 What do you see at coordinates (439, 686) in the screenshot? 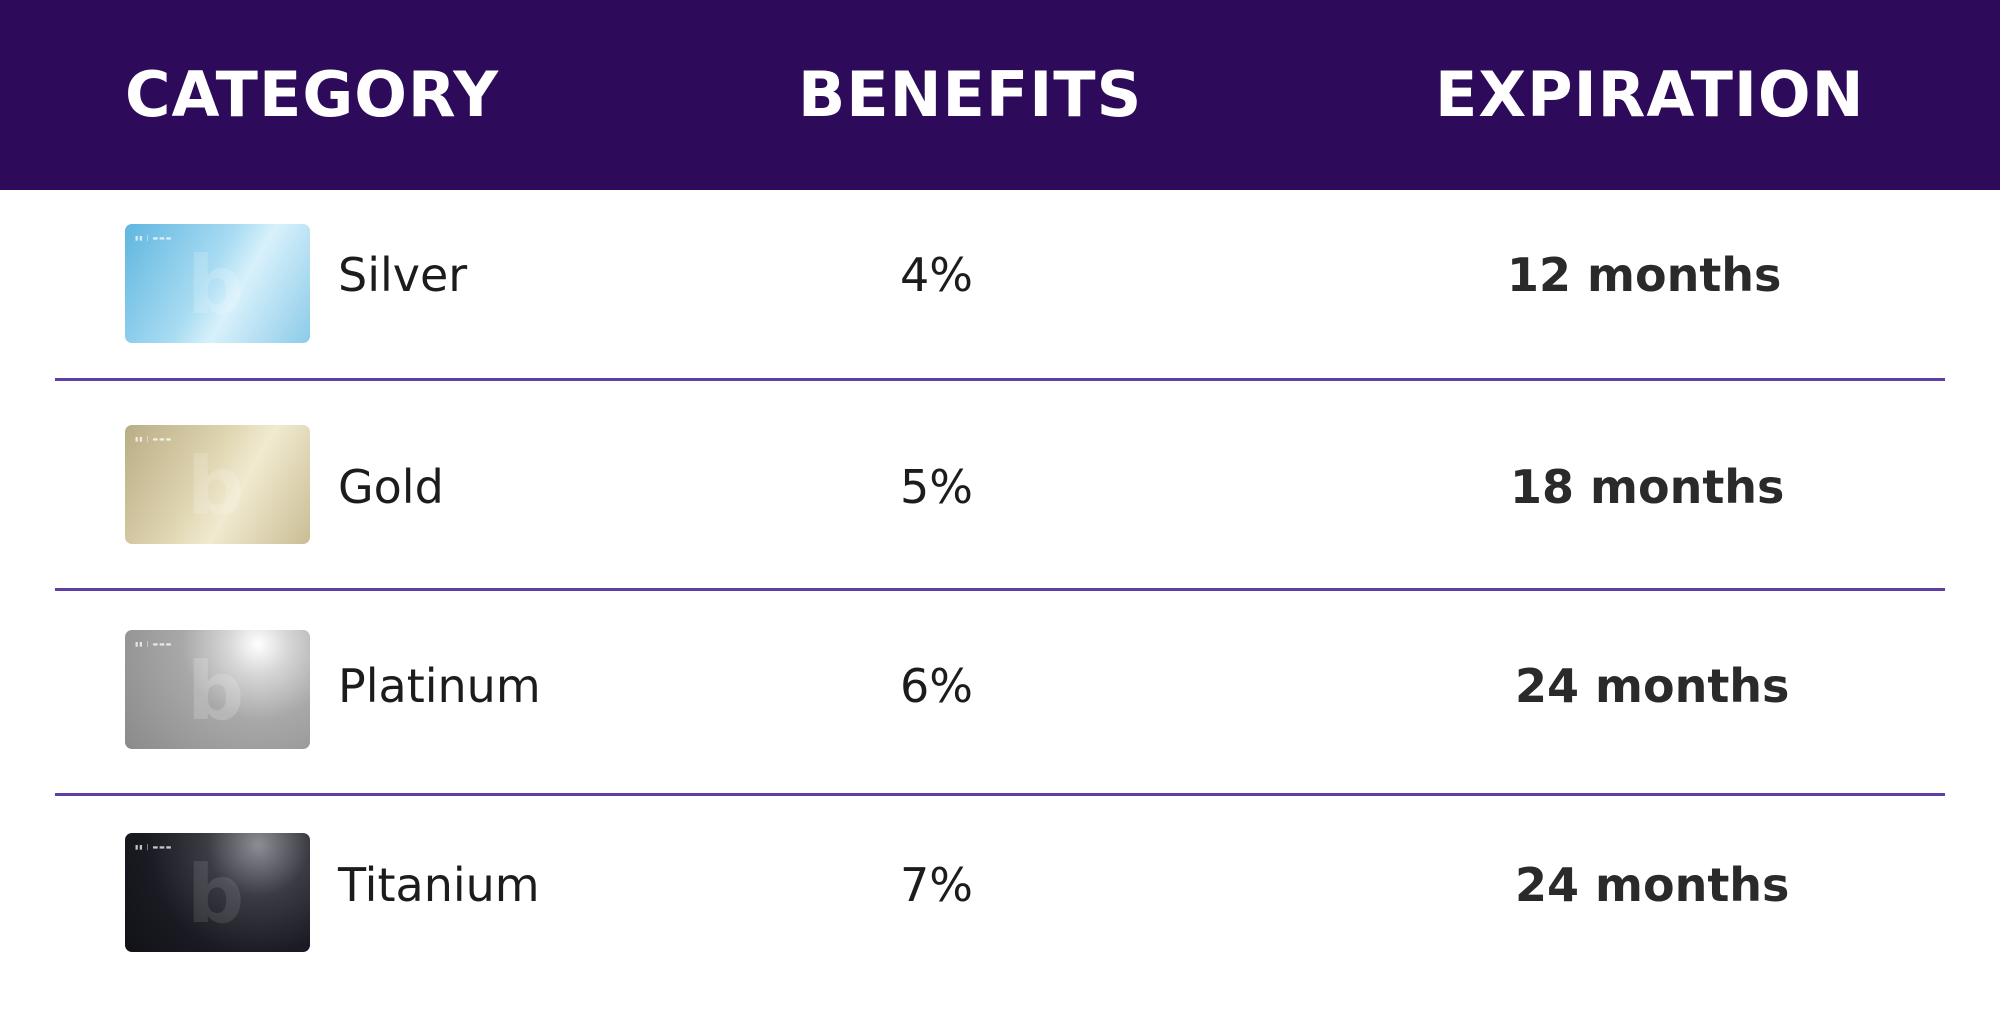
I see `category-label: Platinum` at bounding box center [439, 686].